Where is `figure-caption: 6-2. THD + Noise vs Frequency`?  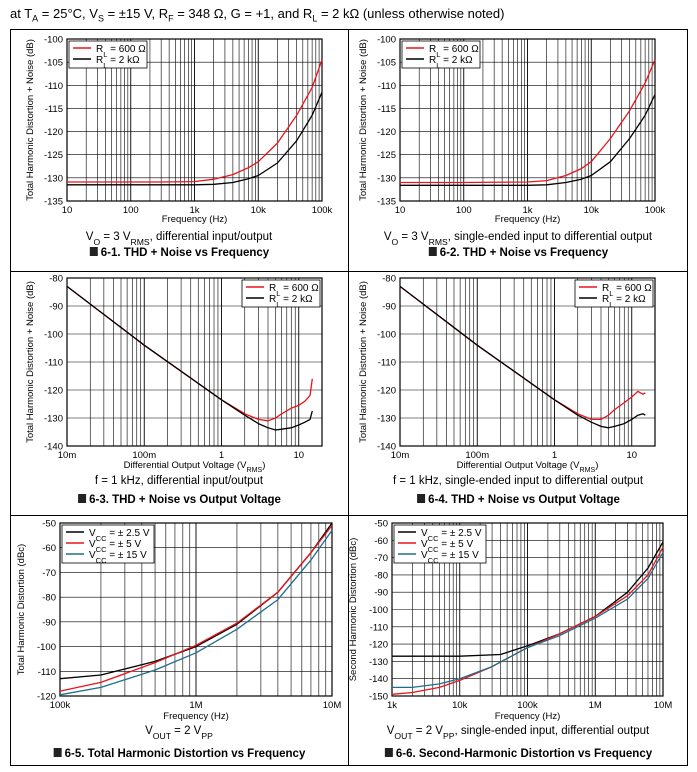
figure-caption: 6-2. THD + Noise vs Frequency is located at coordinates (524, 253).